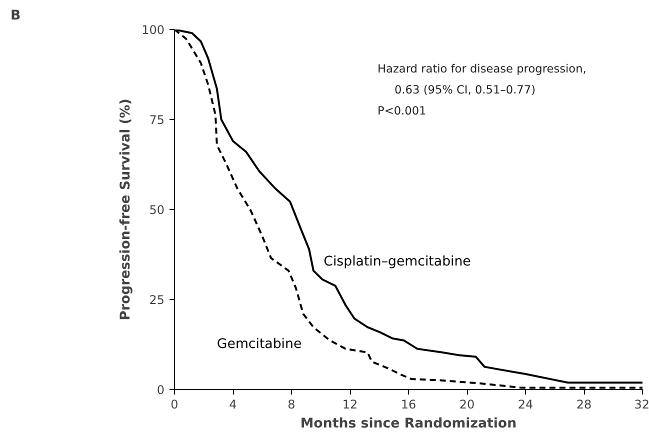  Describe the element at coordinates (402, 111) in the screenshot. I see `annotation: P<0.001` at that location.